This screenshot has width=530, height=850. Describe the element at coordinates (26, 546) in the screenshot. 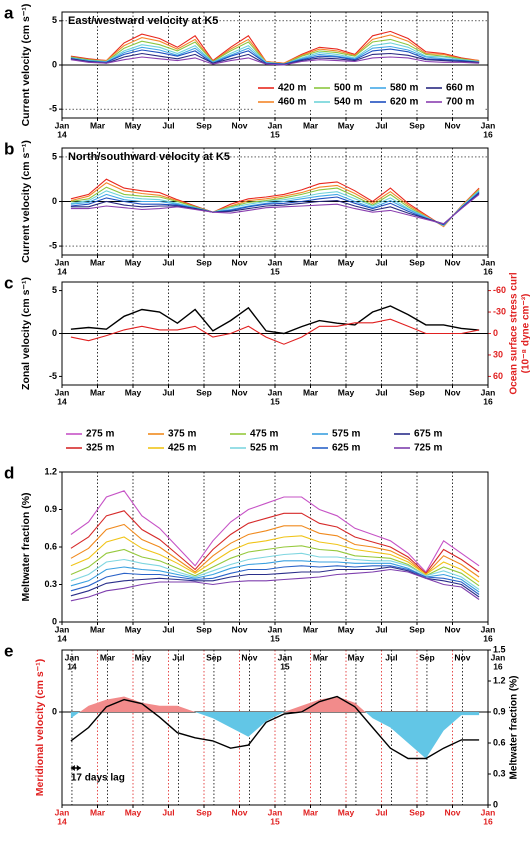

I see `y-axis-label: Meltwater fraction (%)` at that location.